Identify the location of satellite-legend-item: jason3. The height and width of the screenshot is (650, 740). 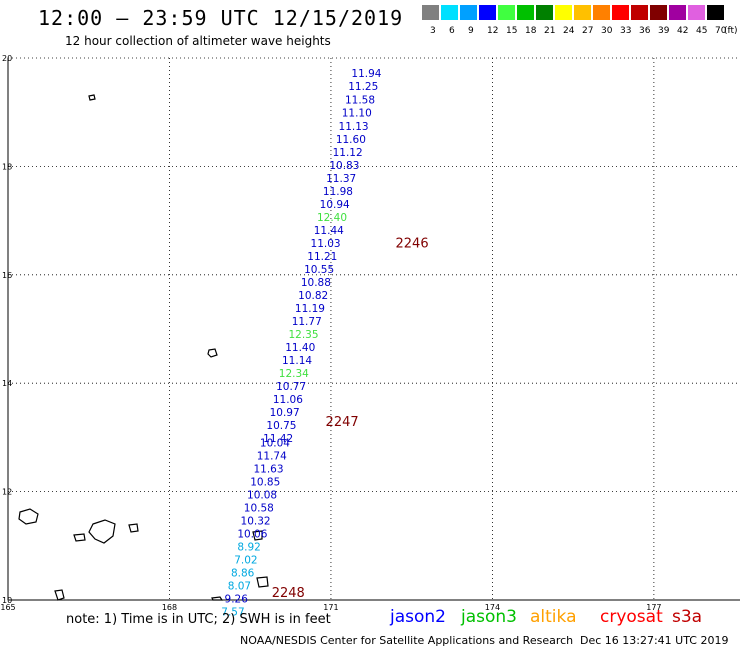
(489, 617).